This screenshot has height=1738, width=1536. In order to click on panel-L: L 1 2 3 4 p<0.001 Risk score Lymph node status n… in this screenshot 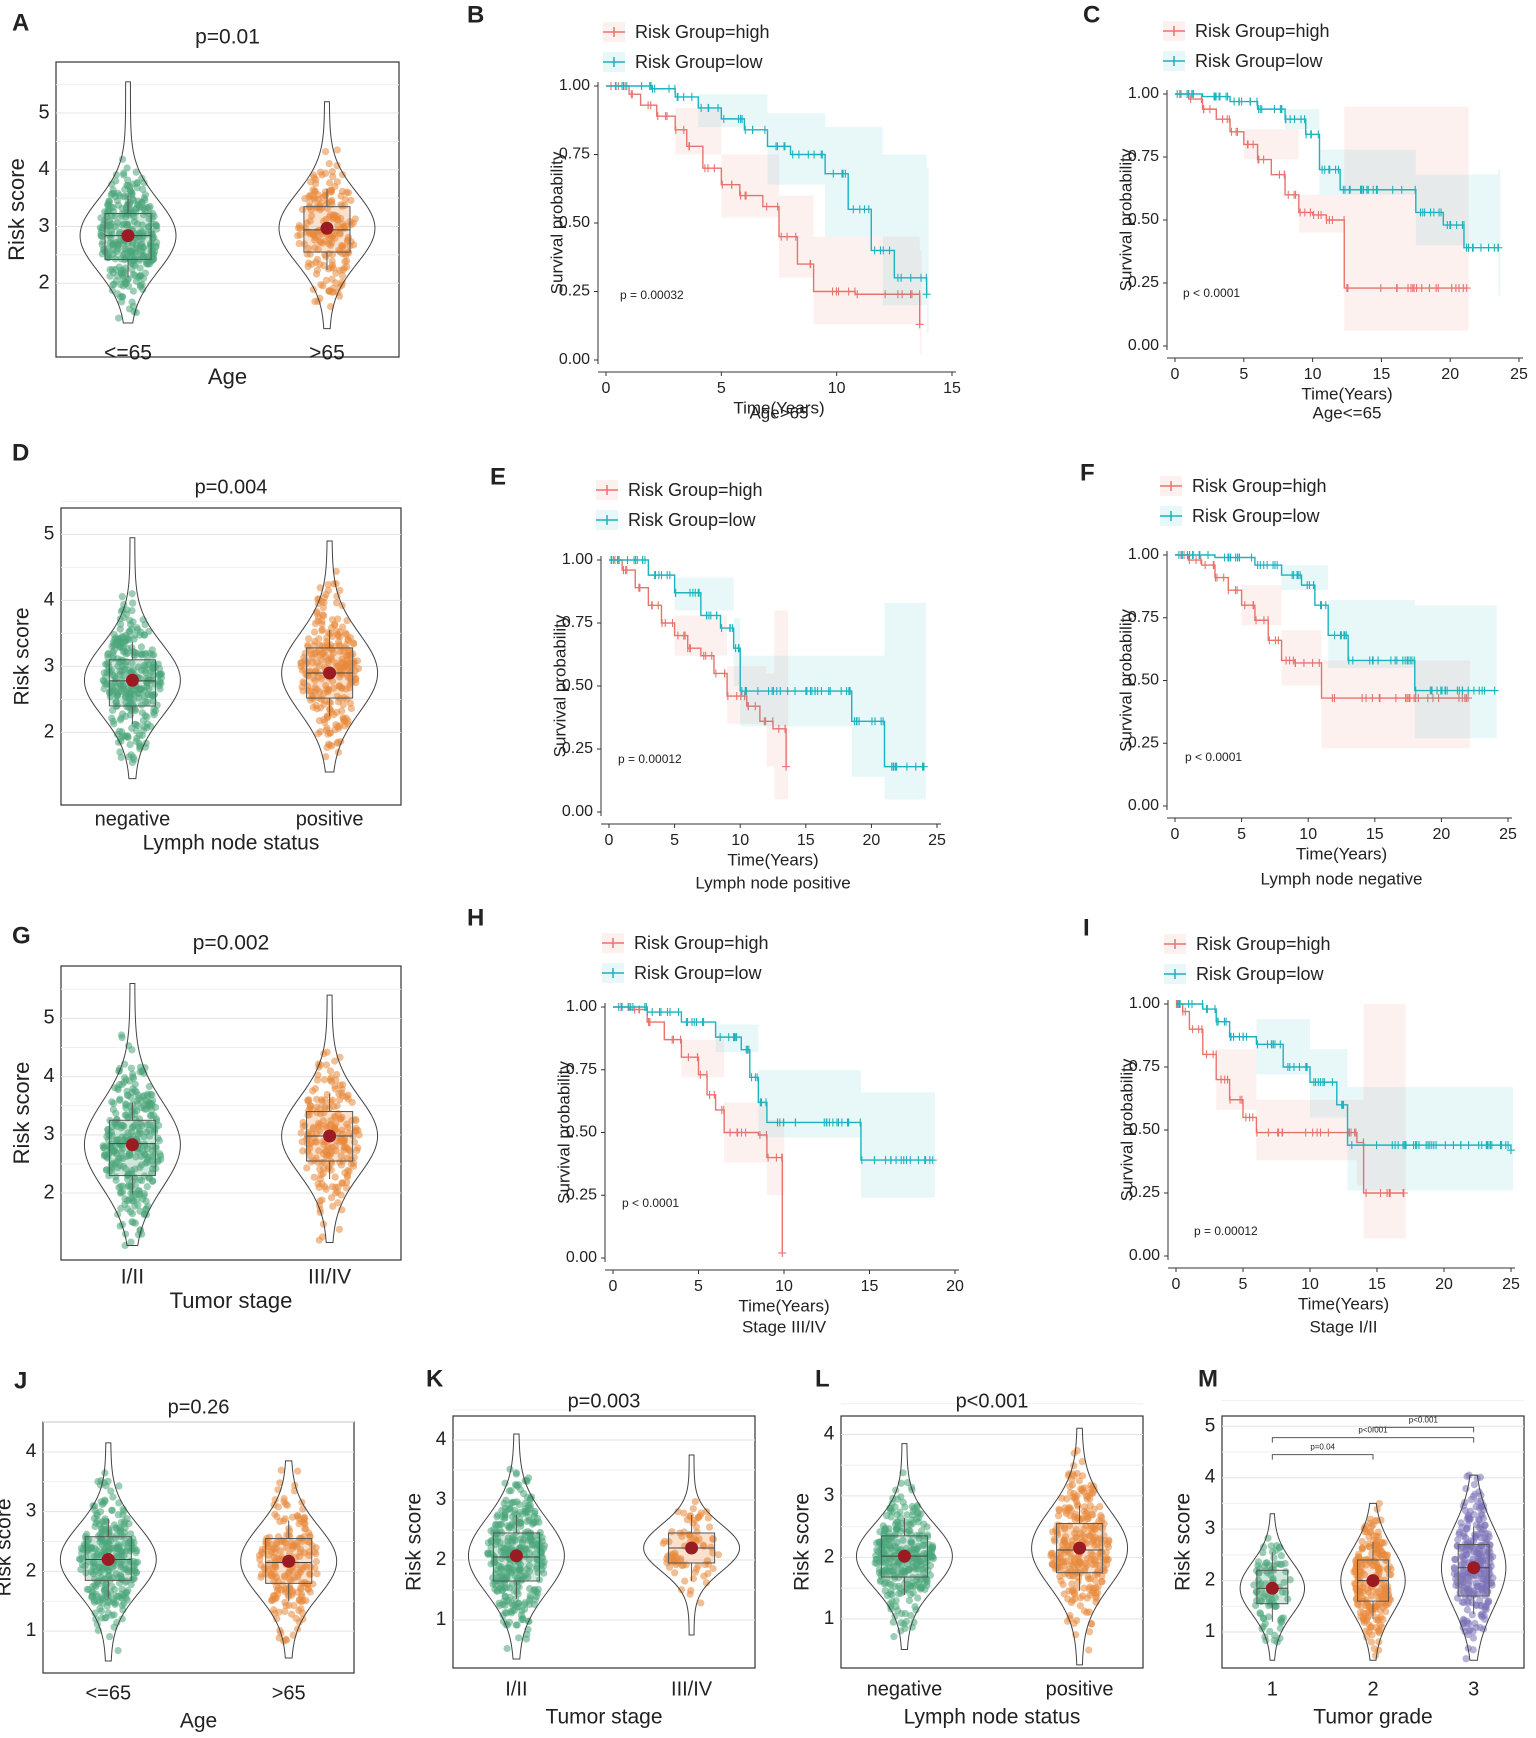, I will do `click(967, 1547)`.